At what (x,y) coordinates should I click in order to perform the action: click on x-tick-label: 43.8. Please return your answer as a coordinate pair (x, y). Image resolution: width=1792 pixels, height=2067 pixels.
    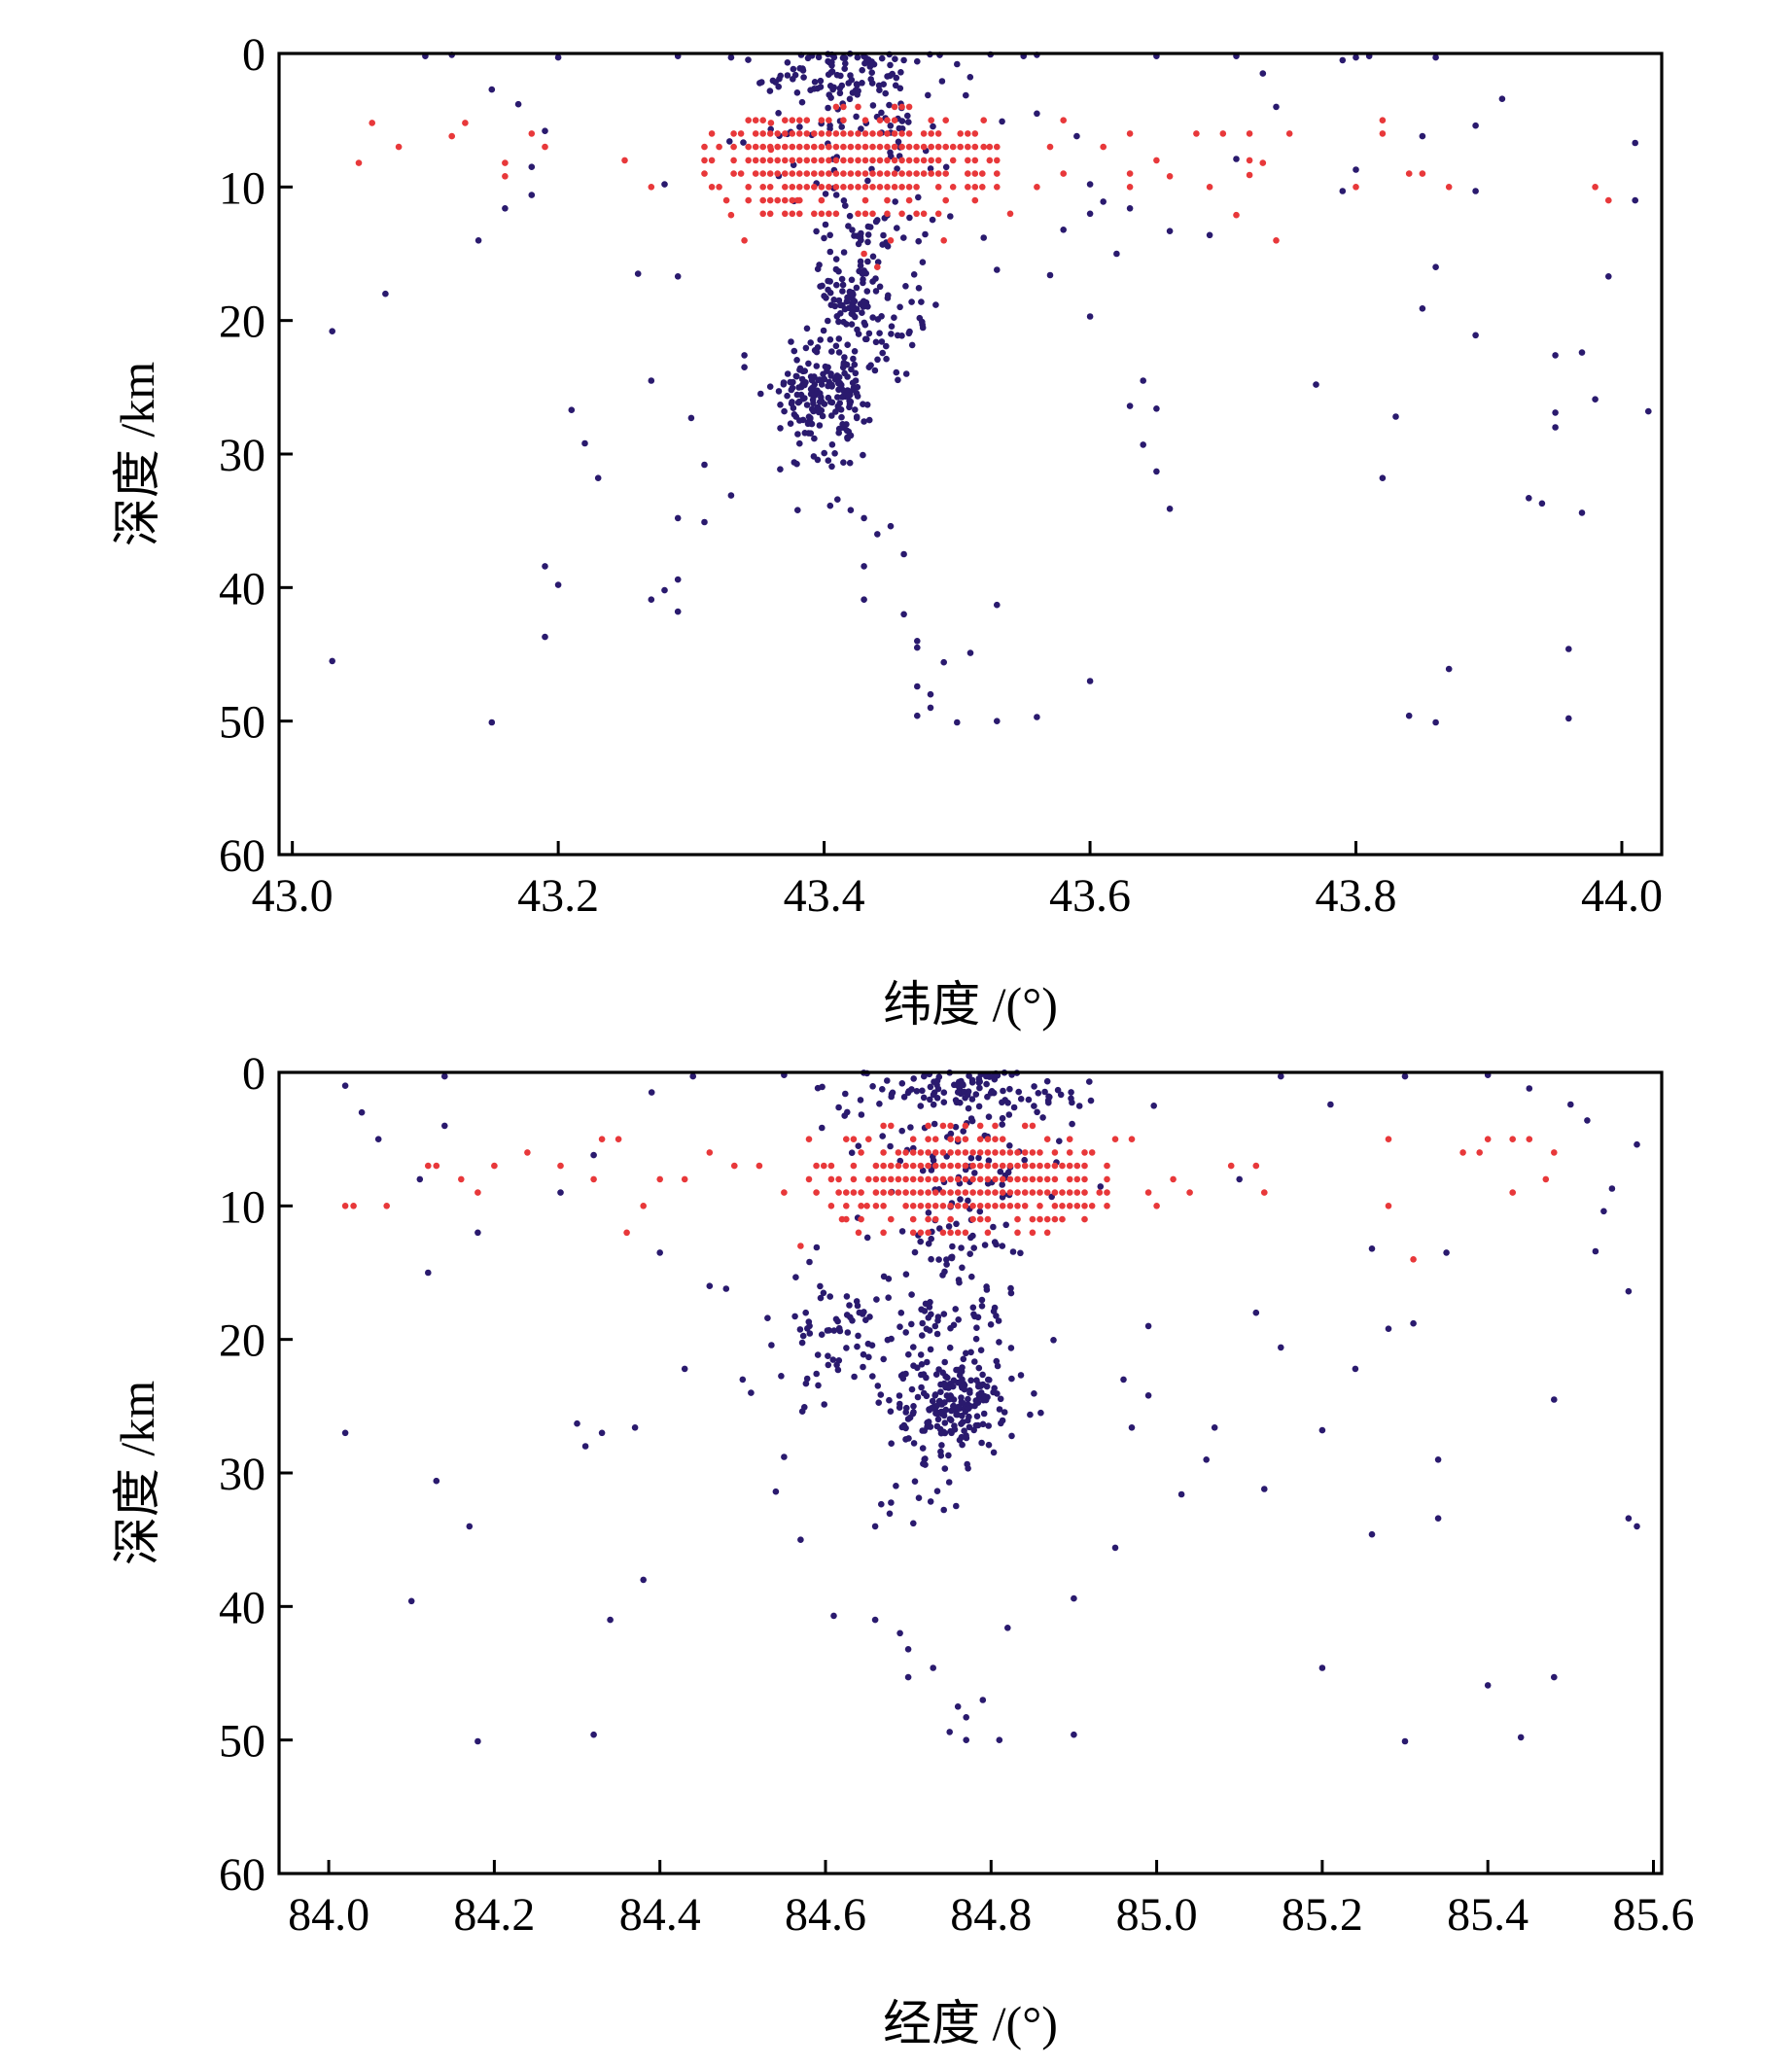
    Looking at the image, I should click on (1356, 896).